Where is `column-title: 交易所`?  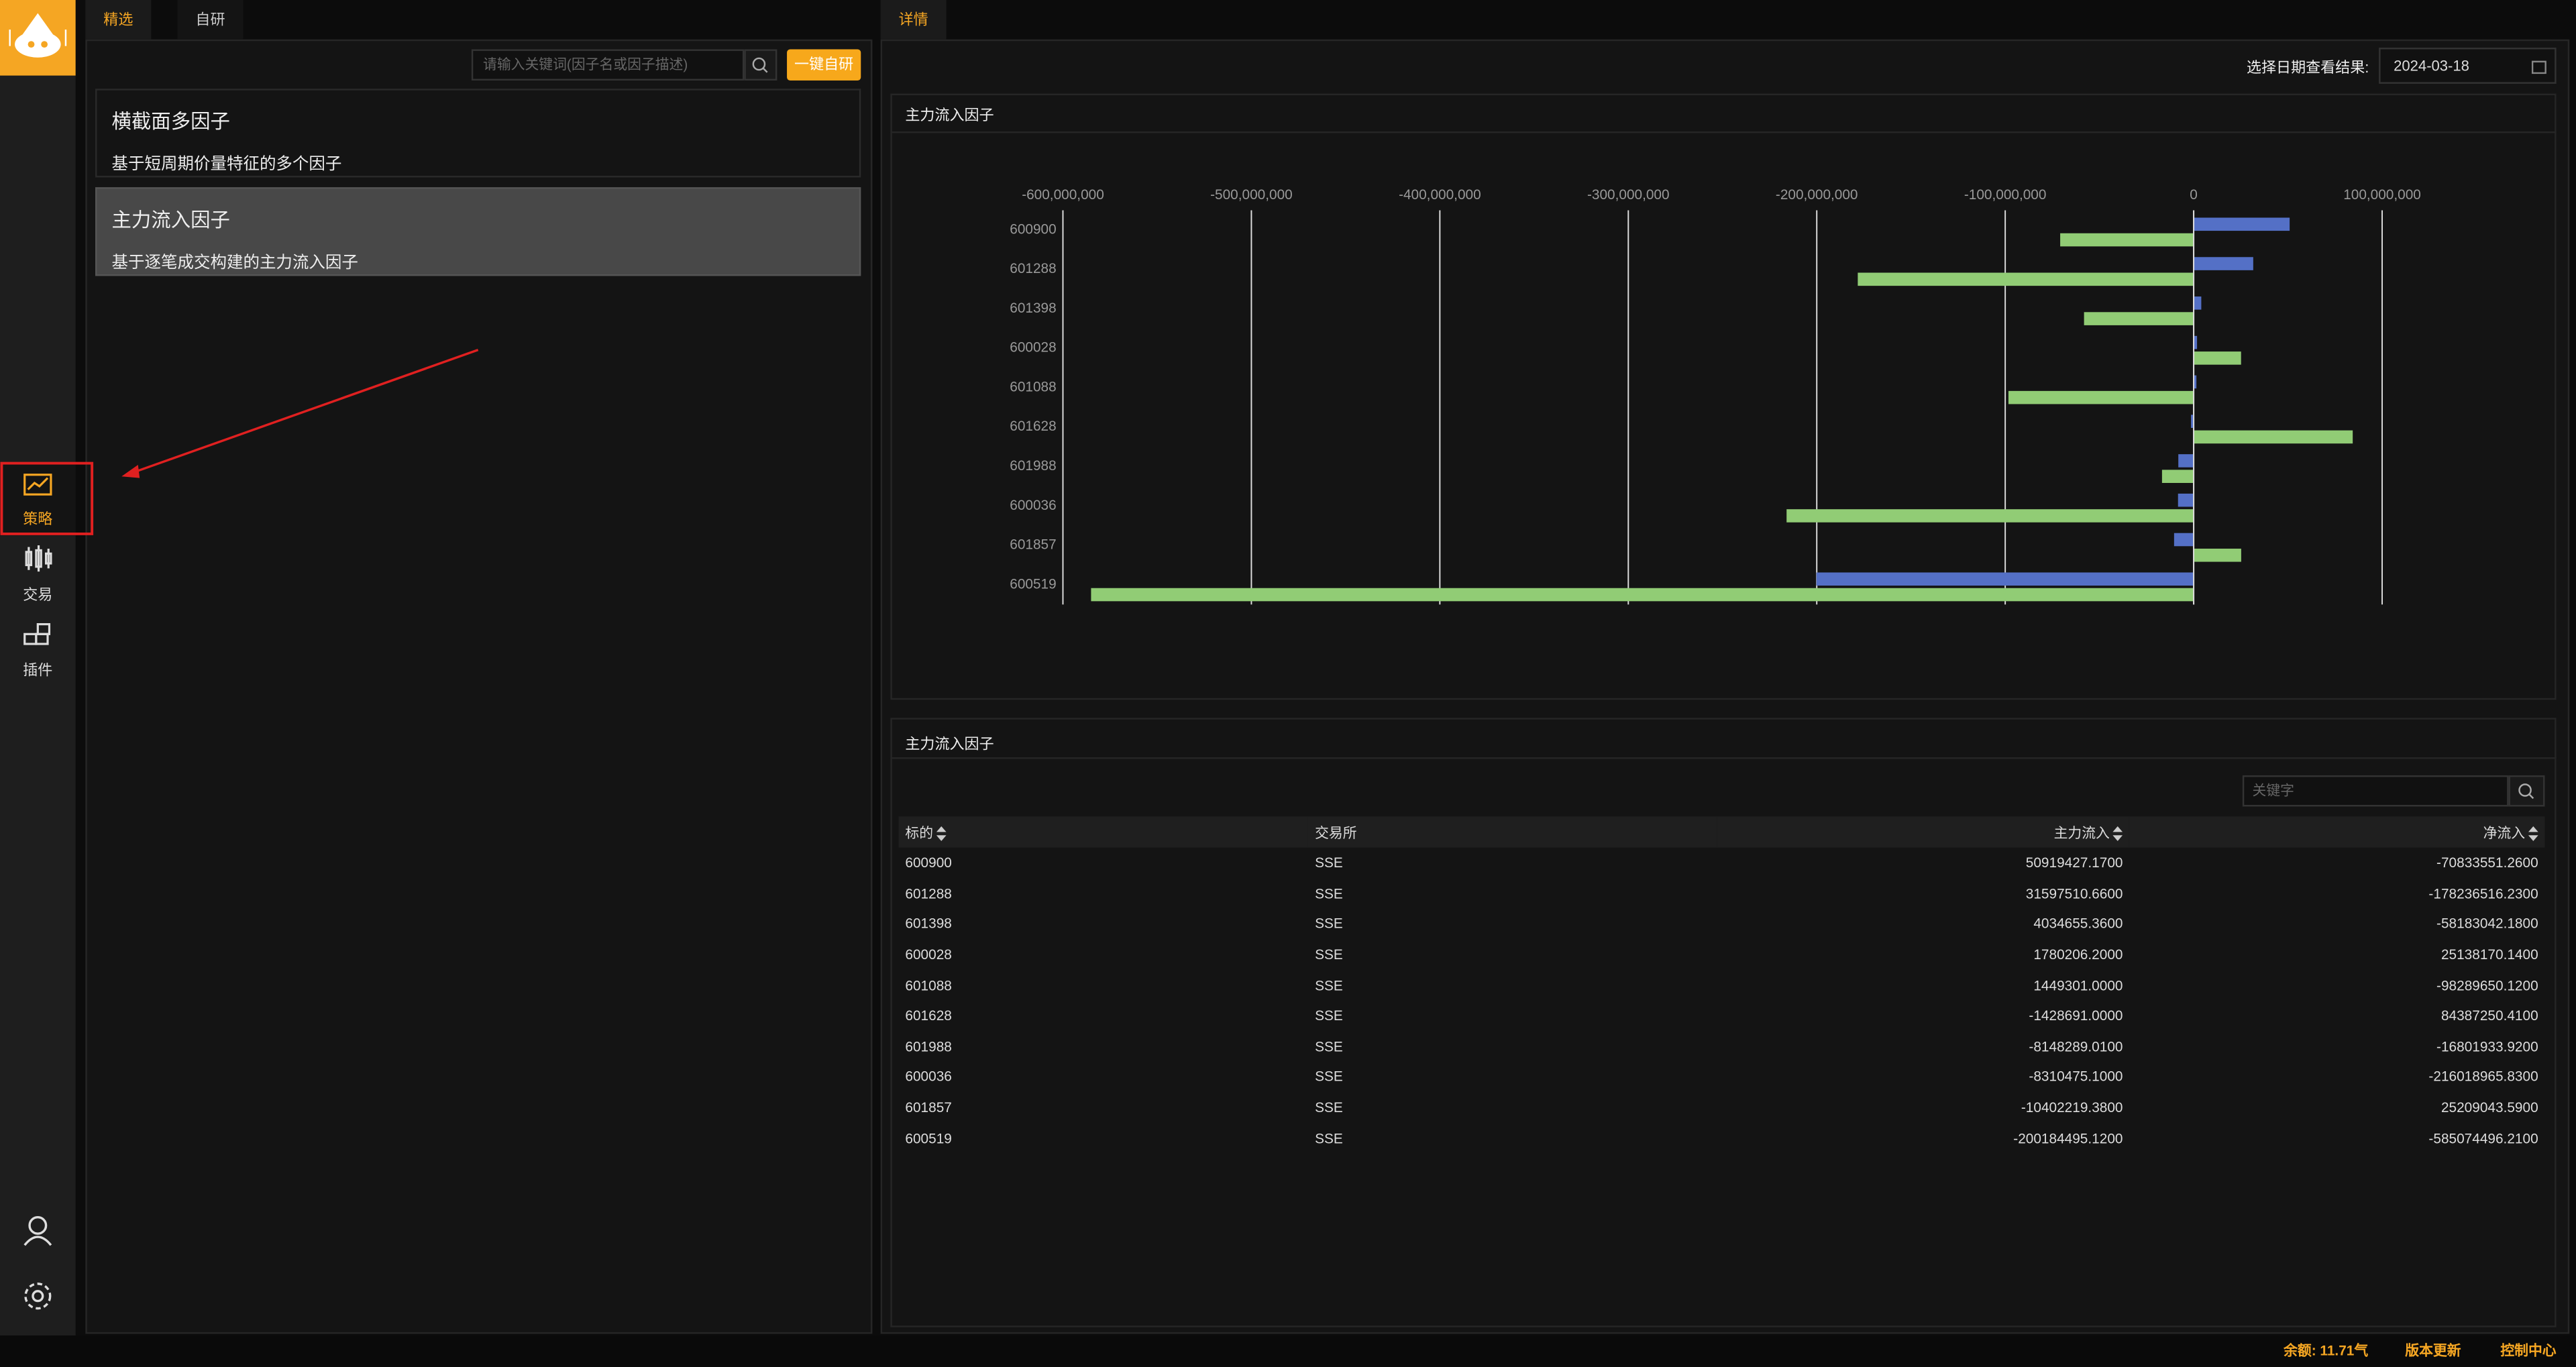
column-title: 交易所 is located at coordinates (1336, 832).